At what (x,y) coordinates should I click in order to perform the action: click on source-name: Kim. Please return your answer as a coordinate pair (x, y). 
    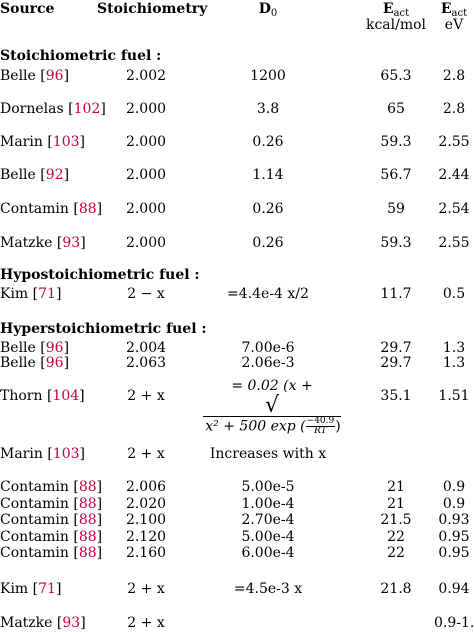
    Looking at the image, I should click on (16, 589).